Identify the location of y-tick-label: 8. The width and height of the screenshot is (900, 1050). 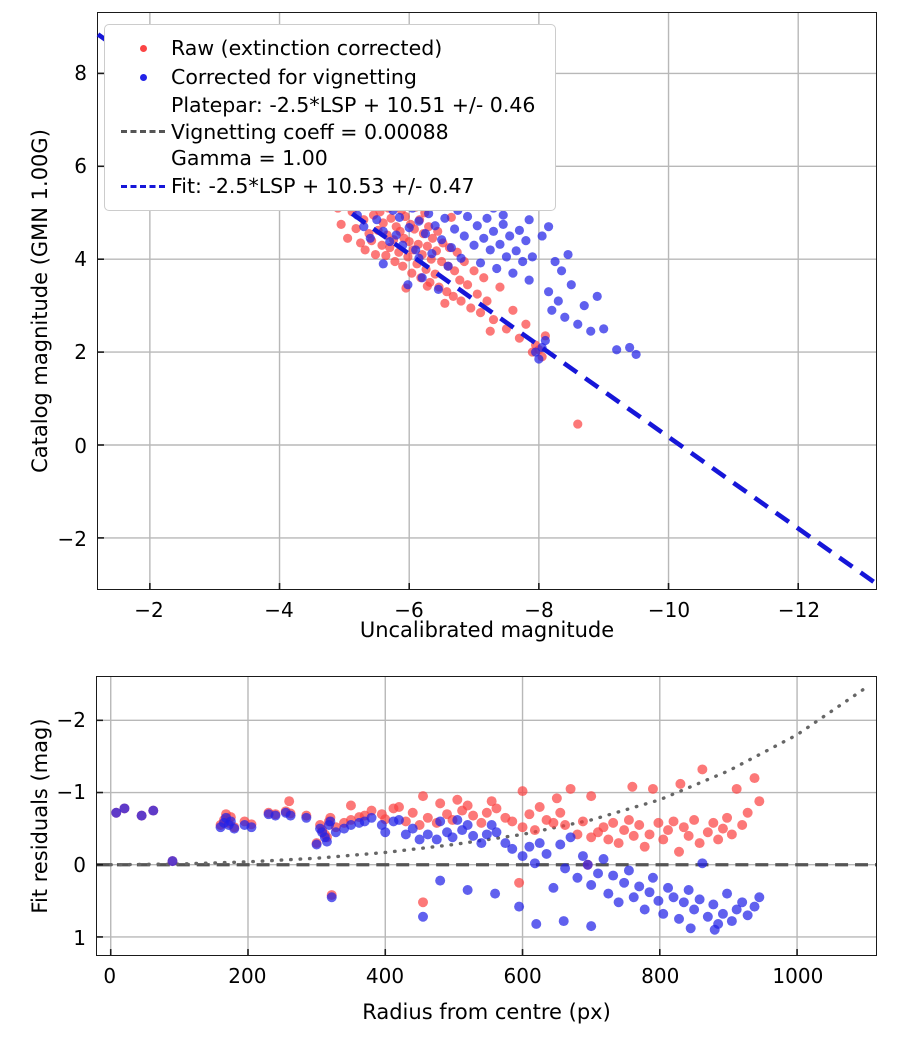
(80, 72).